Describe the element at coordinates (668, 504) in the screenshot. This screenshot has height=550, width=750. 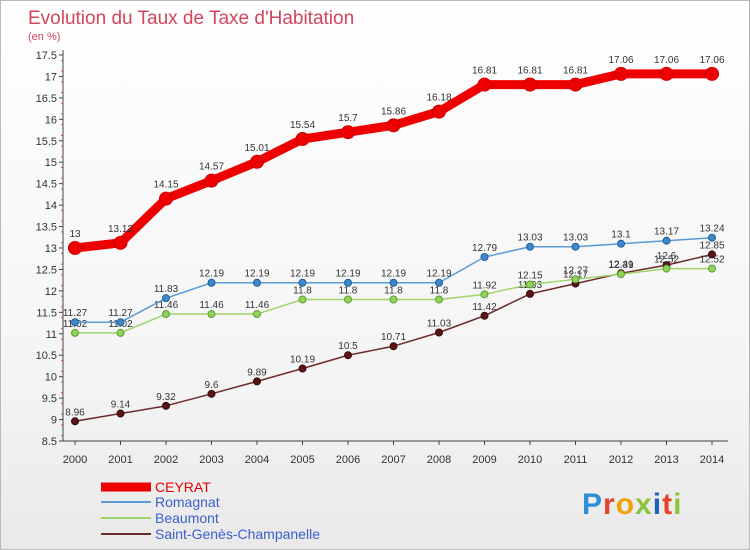
I see `logo-letter: t` at that location.